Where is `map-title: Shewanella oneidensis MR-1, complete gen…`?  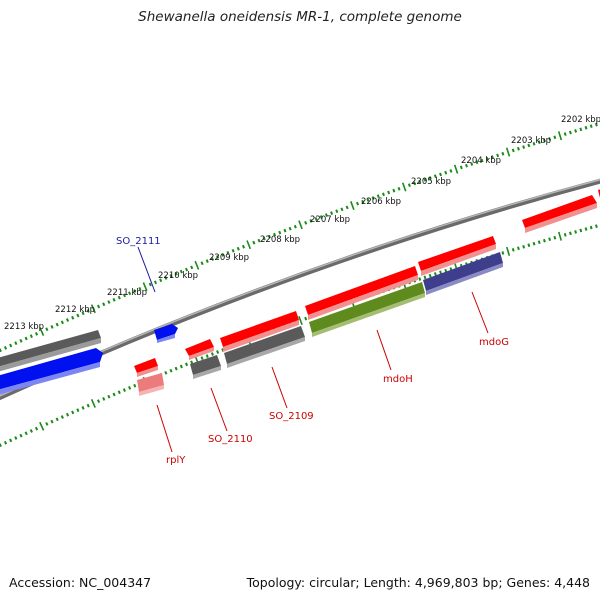
map-title: Shewanella oneidensis MR-1, complete gen… is located at coordinates (300, 17).